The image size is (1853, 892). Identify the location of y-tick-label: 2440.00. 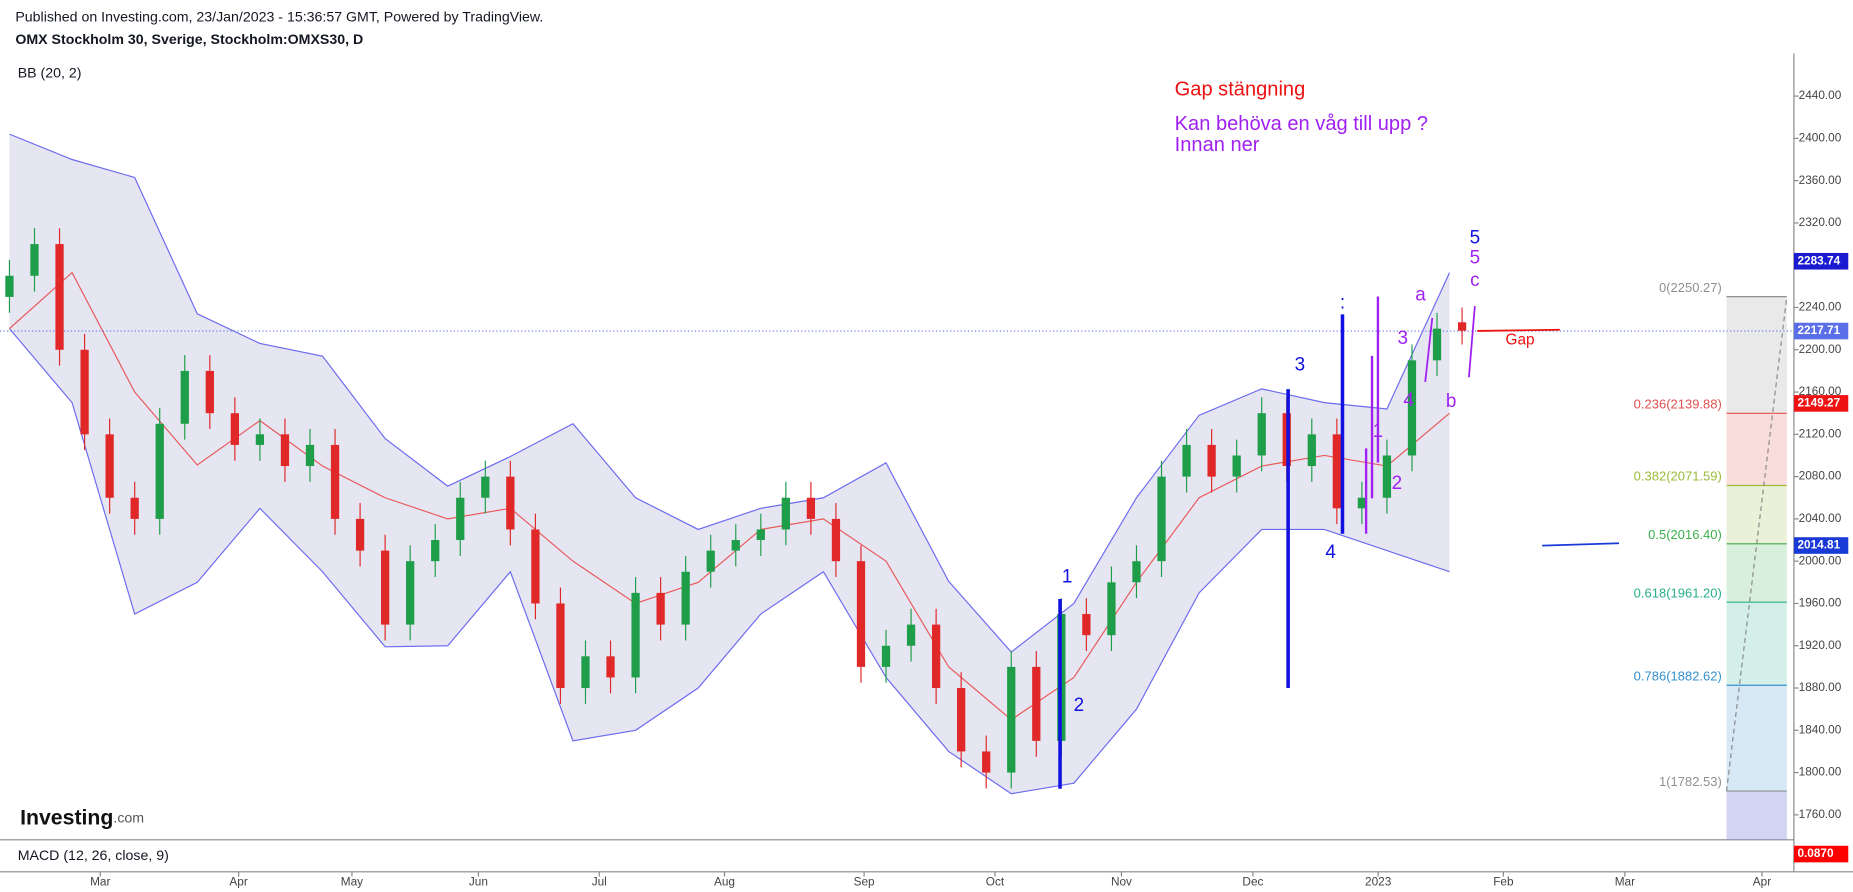
(1820, 95).